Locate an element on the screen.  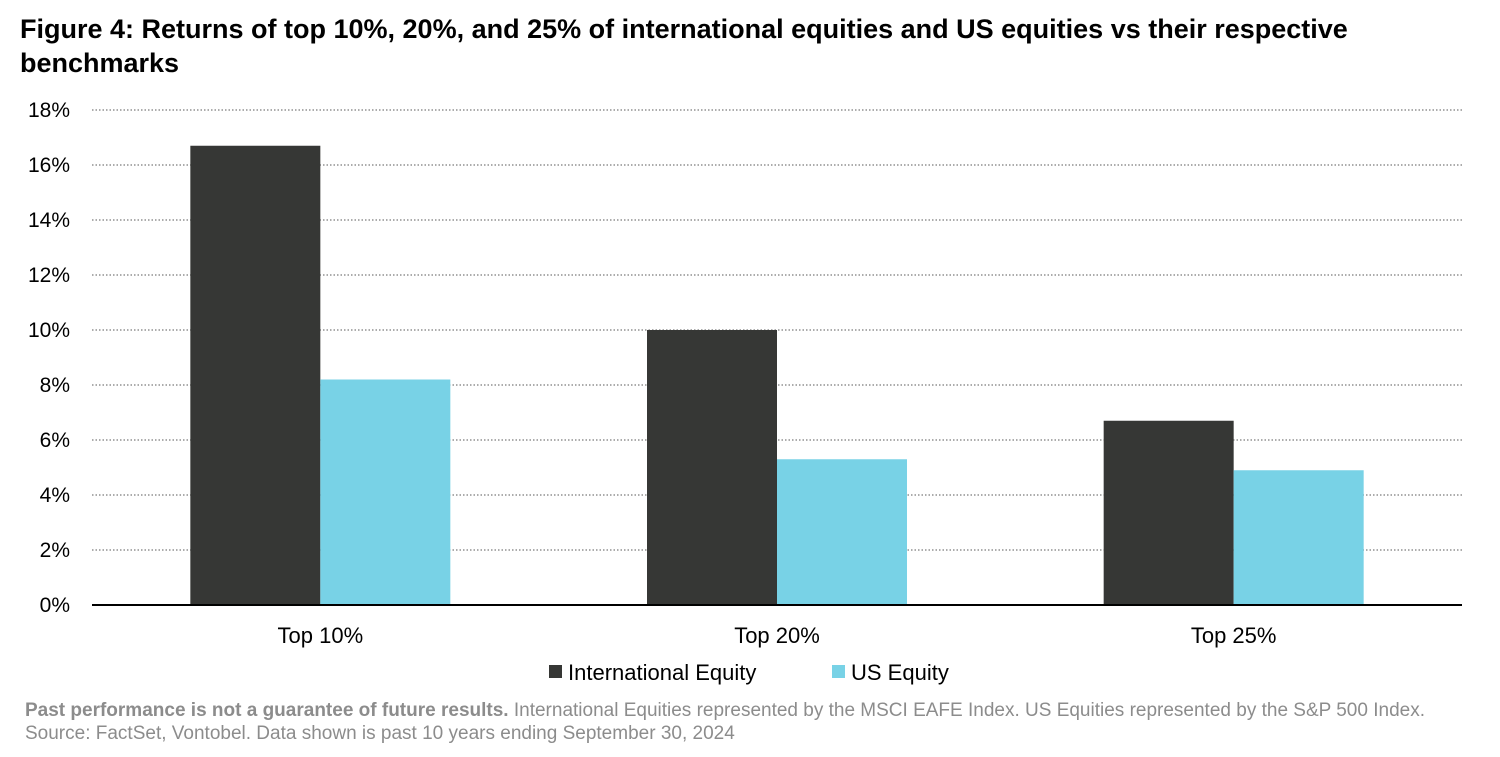
y-tick-label: 4% is located at coordinates (55, 495).